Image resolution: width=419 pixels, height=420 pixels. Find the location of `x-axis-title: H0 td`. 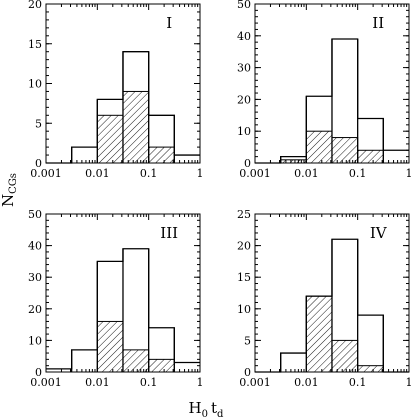

x-axis-title: H0 td is located at coordinates (207, 409).